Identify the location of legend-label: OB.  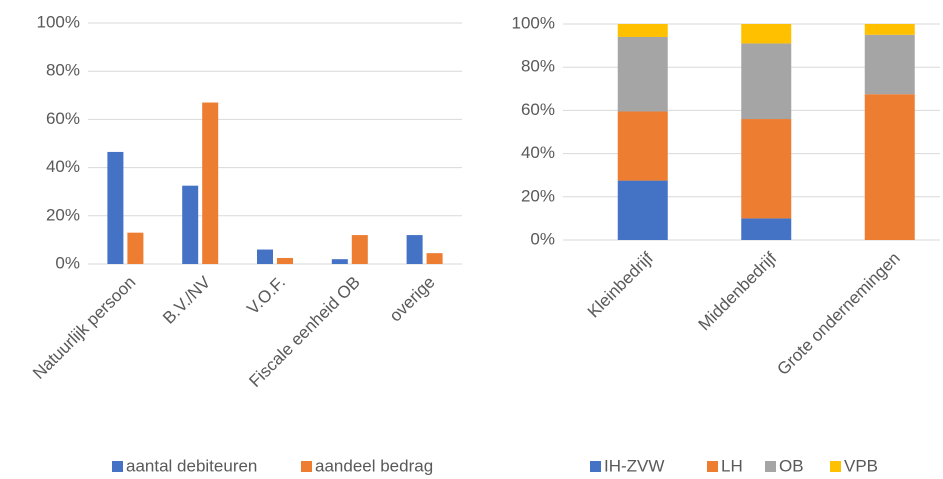
(791, 465).